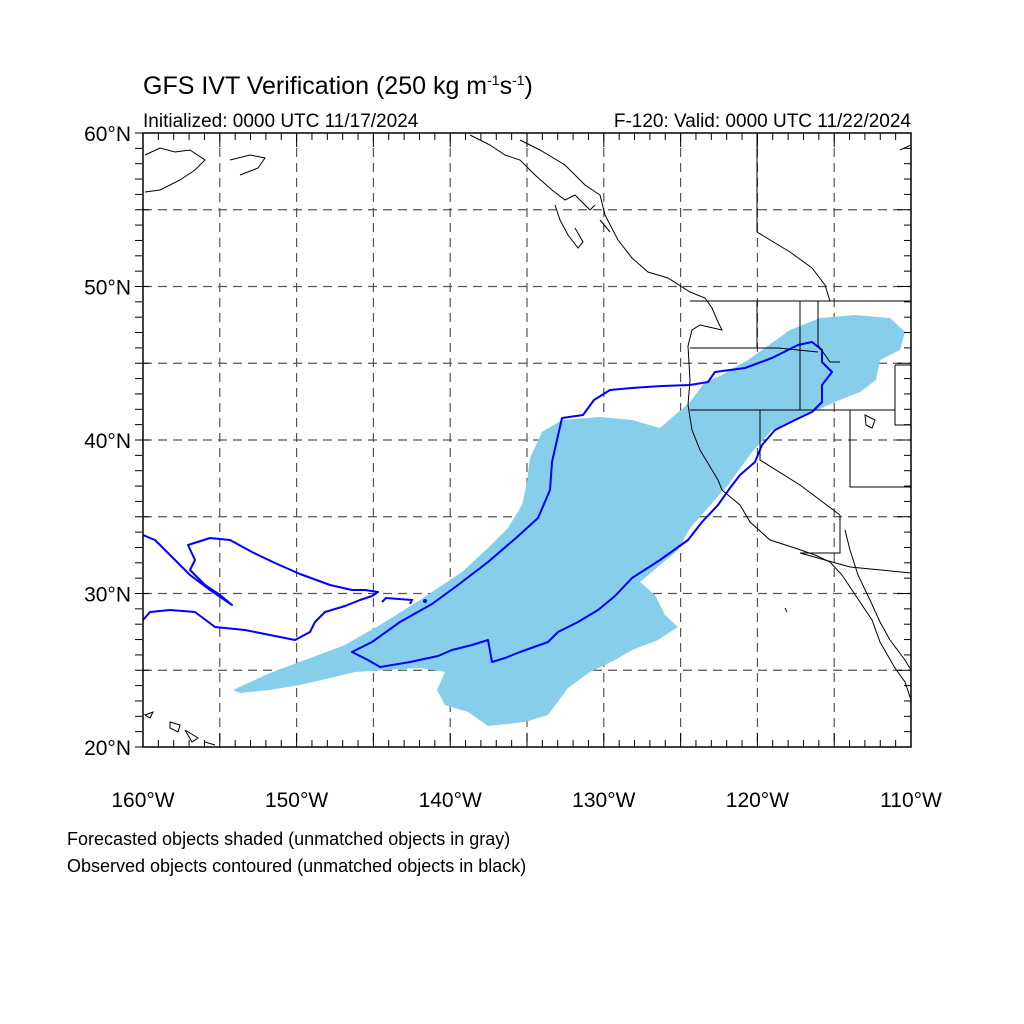 The image size is (1024, 1024). I want to click on lon-label: 120°W, so click(757, 800).